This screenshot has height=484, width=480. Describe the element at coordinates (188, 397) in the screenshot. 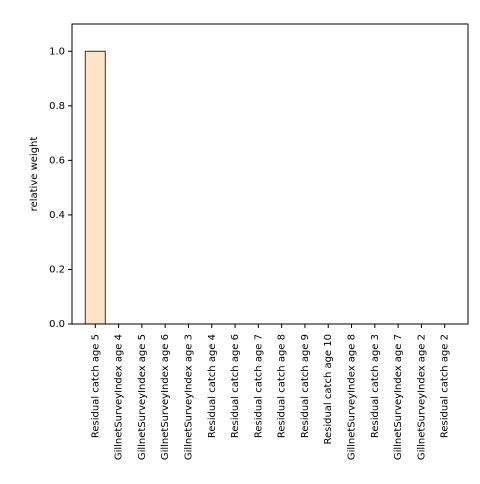

I see `x-tick-label: GillnetSurveyIndex age 3` at that location.